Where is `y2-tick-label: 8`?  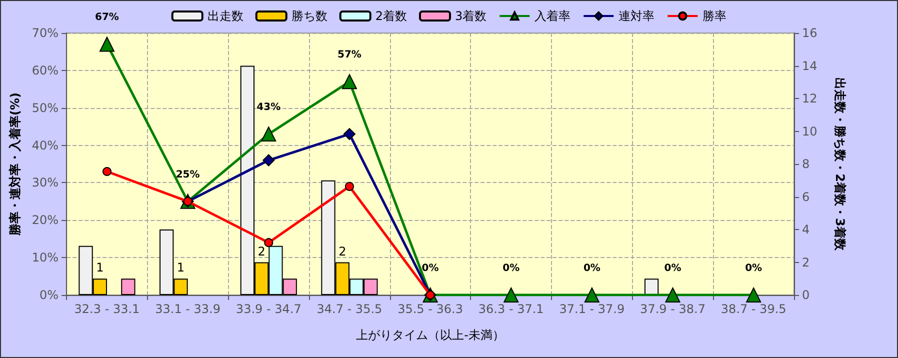
y2-tick-label: 8 is located at coordinates (806, 164).